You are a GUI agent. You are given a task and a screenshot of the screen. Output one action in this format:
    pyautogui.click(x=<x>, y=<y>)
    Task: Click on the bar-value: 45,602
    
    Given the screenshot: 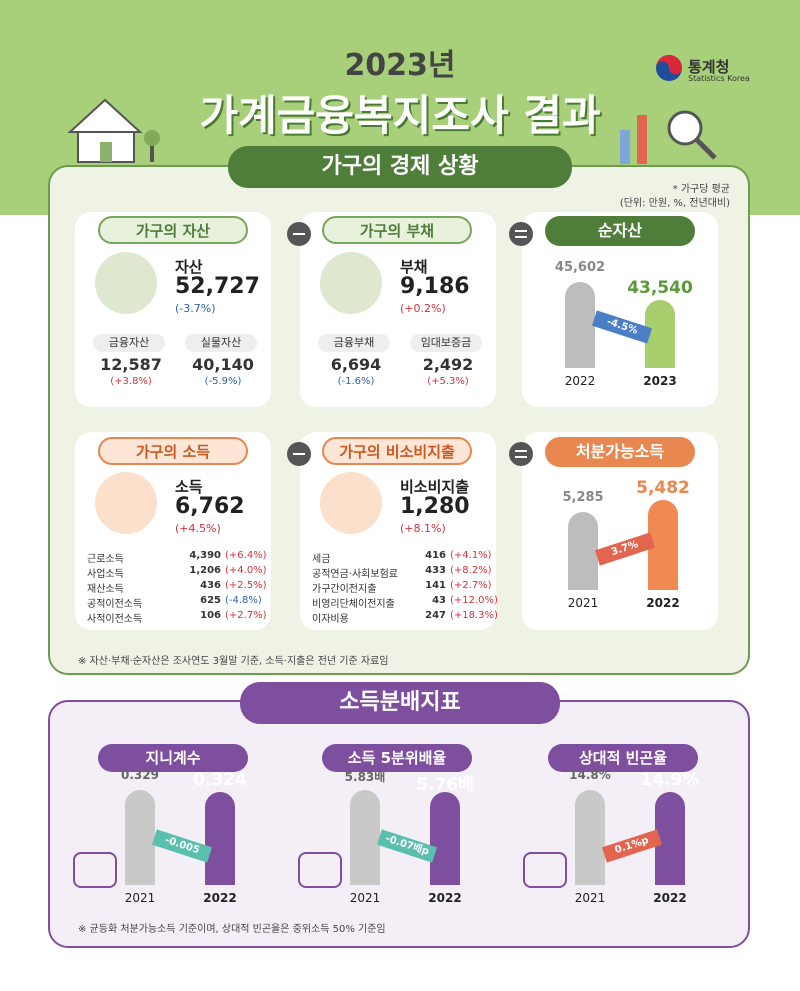 What is the action you would take?
    pyautogui.click(x=580, y=267)
    